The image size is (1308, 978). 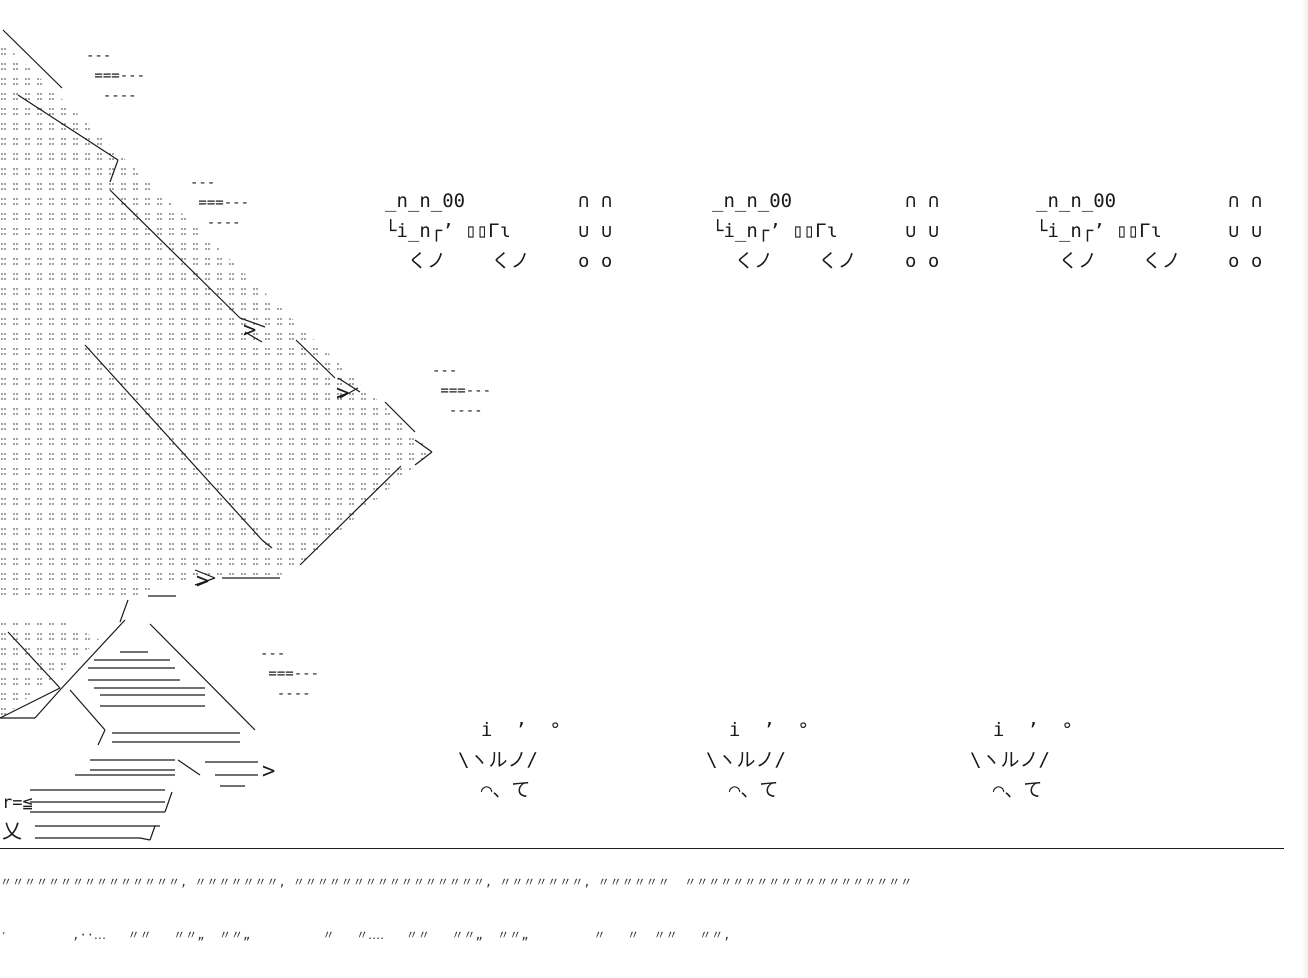 I want to click on speed-lines-1: --- ===--- ----, so click(x=116, y=76).